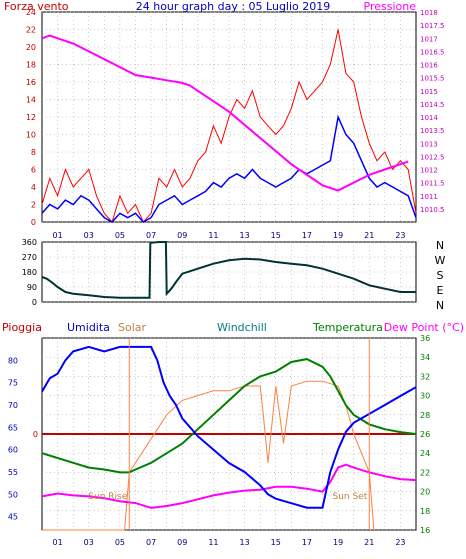  Describe the element at coordinates (429, 144) in the screenshot. I see `pressure-tick-label: 1013` at that location.